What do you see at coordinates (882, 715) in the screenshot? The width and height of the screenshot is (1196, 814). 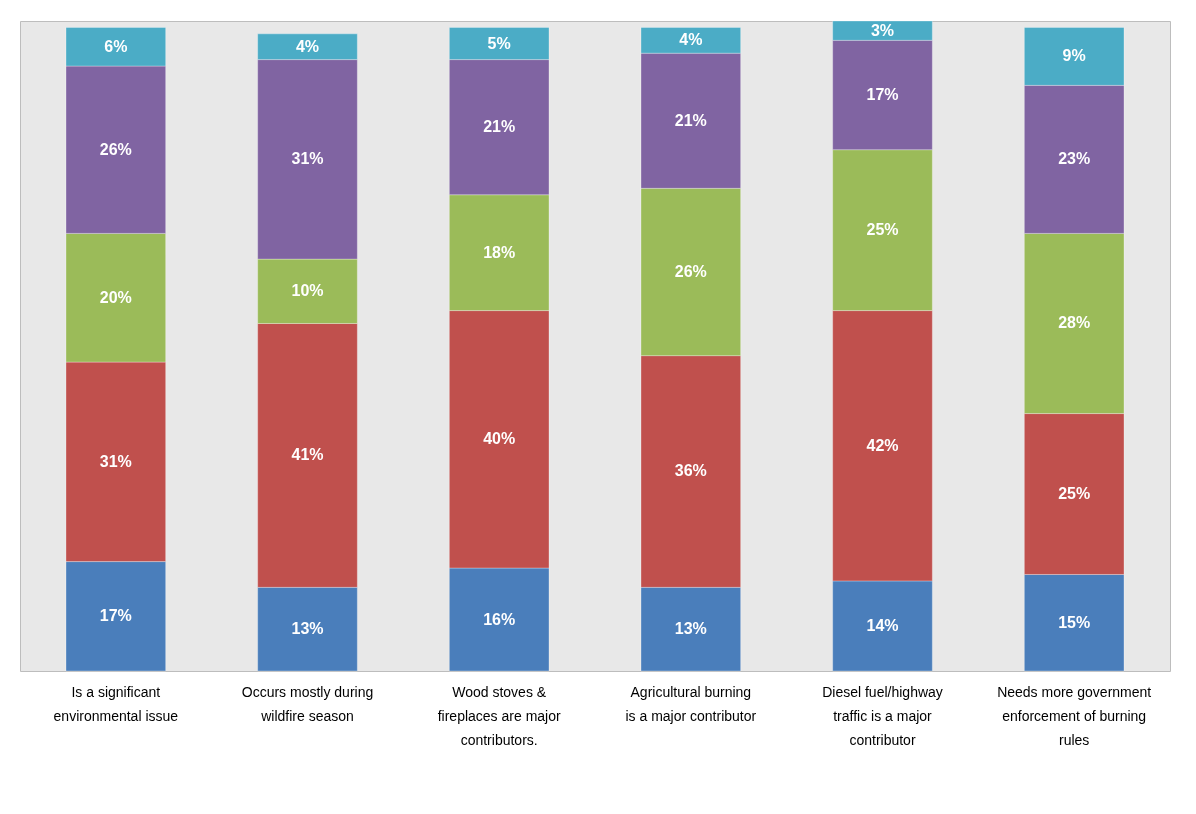 I see `x-tick-label: Diesel fuel/highway traffic is a major contributor` at bounding box center [882, 715].